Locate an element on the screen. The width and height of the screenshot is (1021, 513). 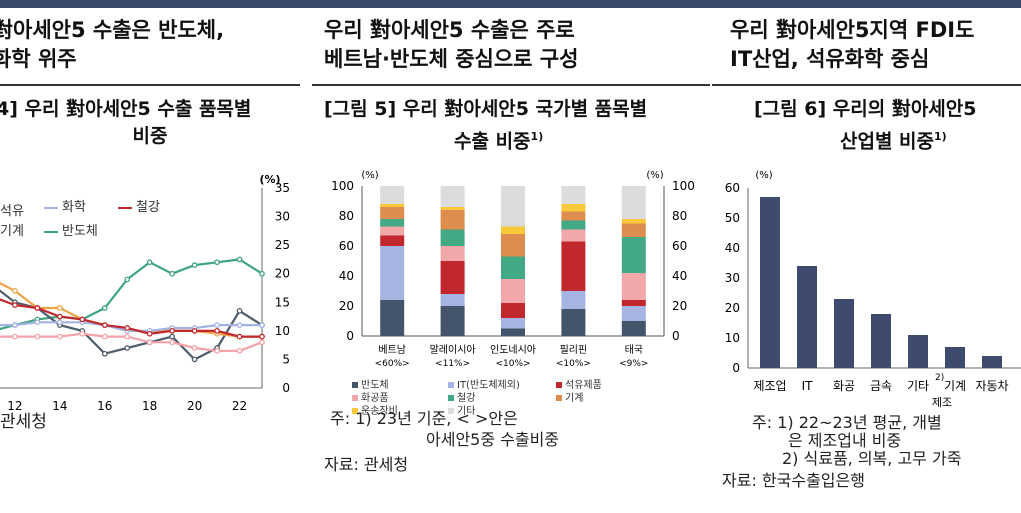
y-tick-label-right: 100 is located at coordinates (683, 186).